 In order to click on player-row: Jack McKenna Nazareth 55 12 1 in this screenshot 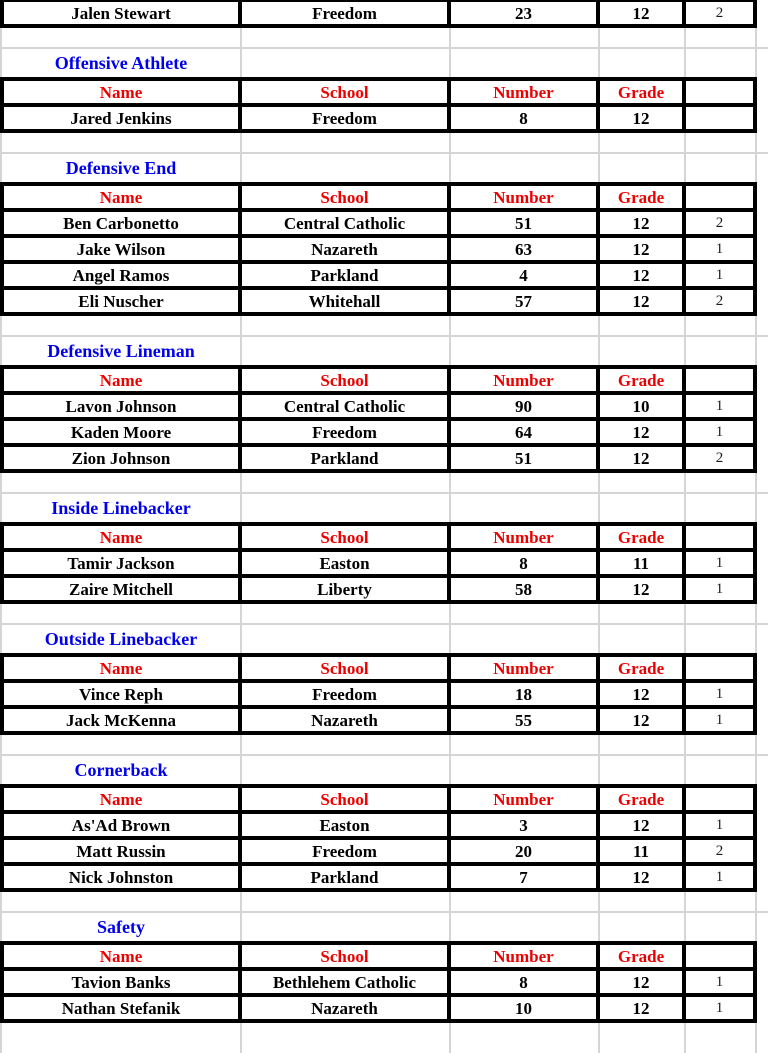, I will do `click(378, 722)`.